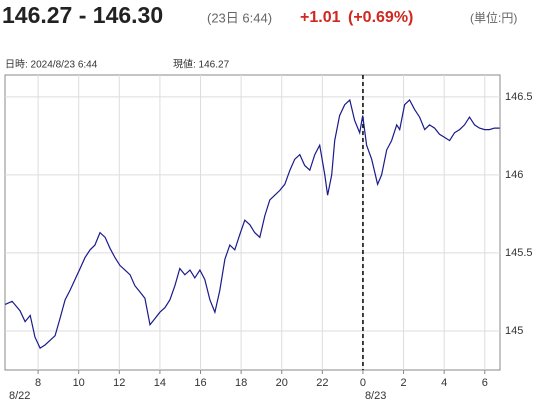 This screenshot has height=400, width=536. Describe the element at coordinates (444, 383) in the screenshot. I see `x-tick-label: 4` at that location.